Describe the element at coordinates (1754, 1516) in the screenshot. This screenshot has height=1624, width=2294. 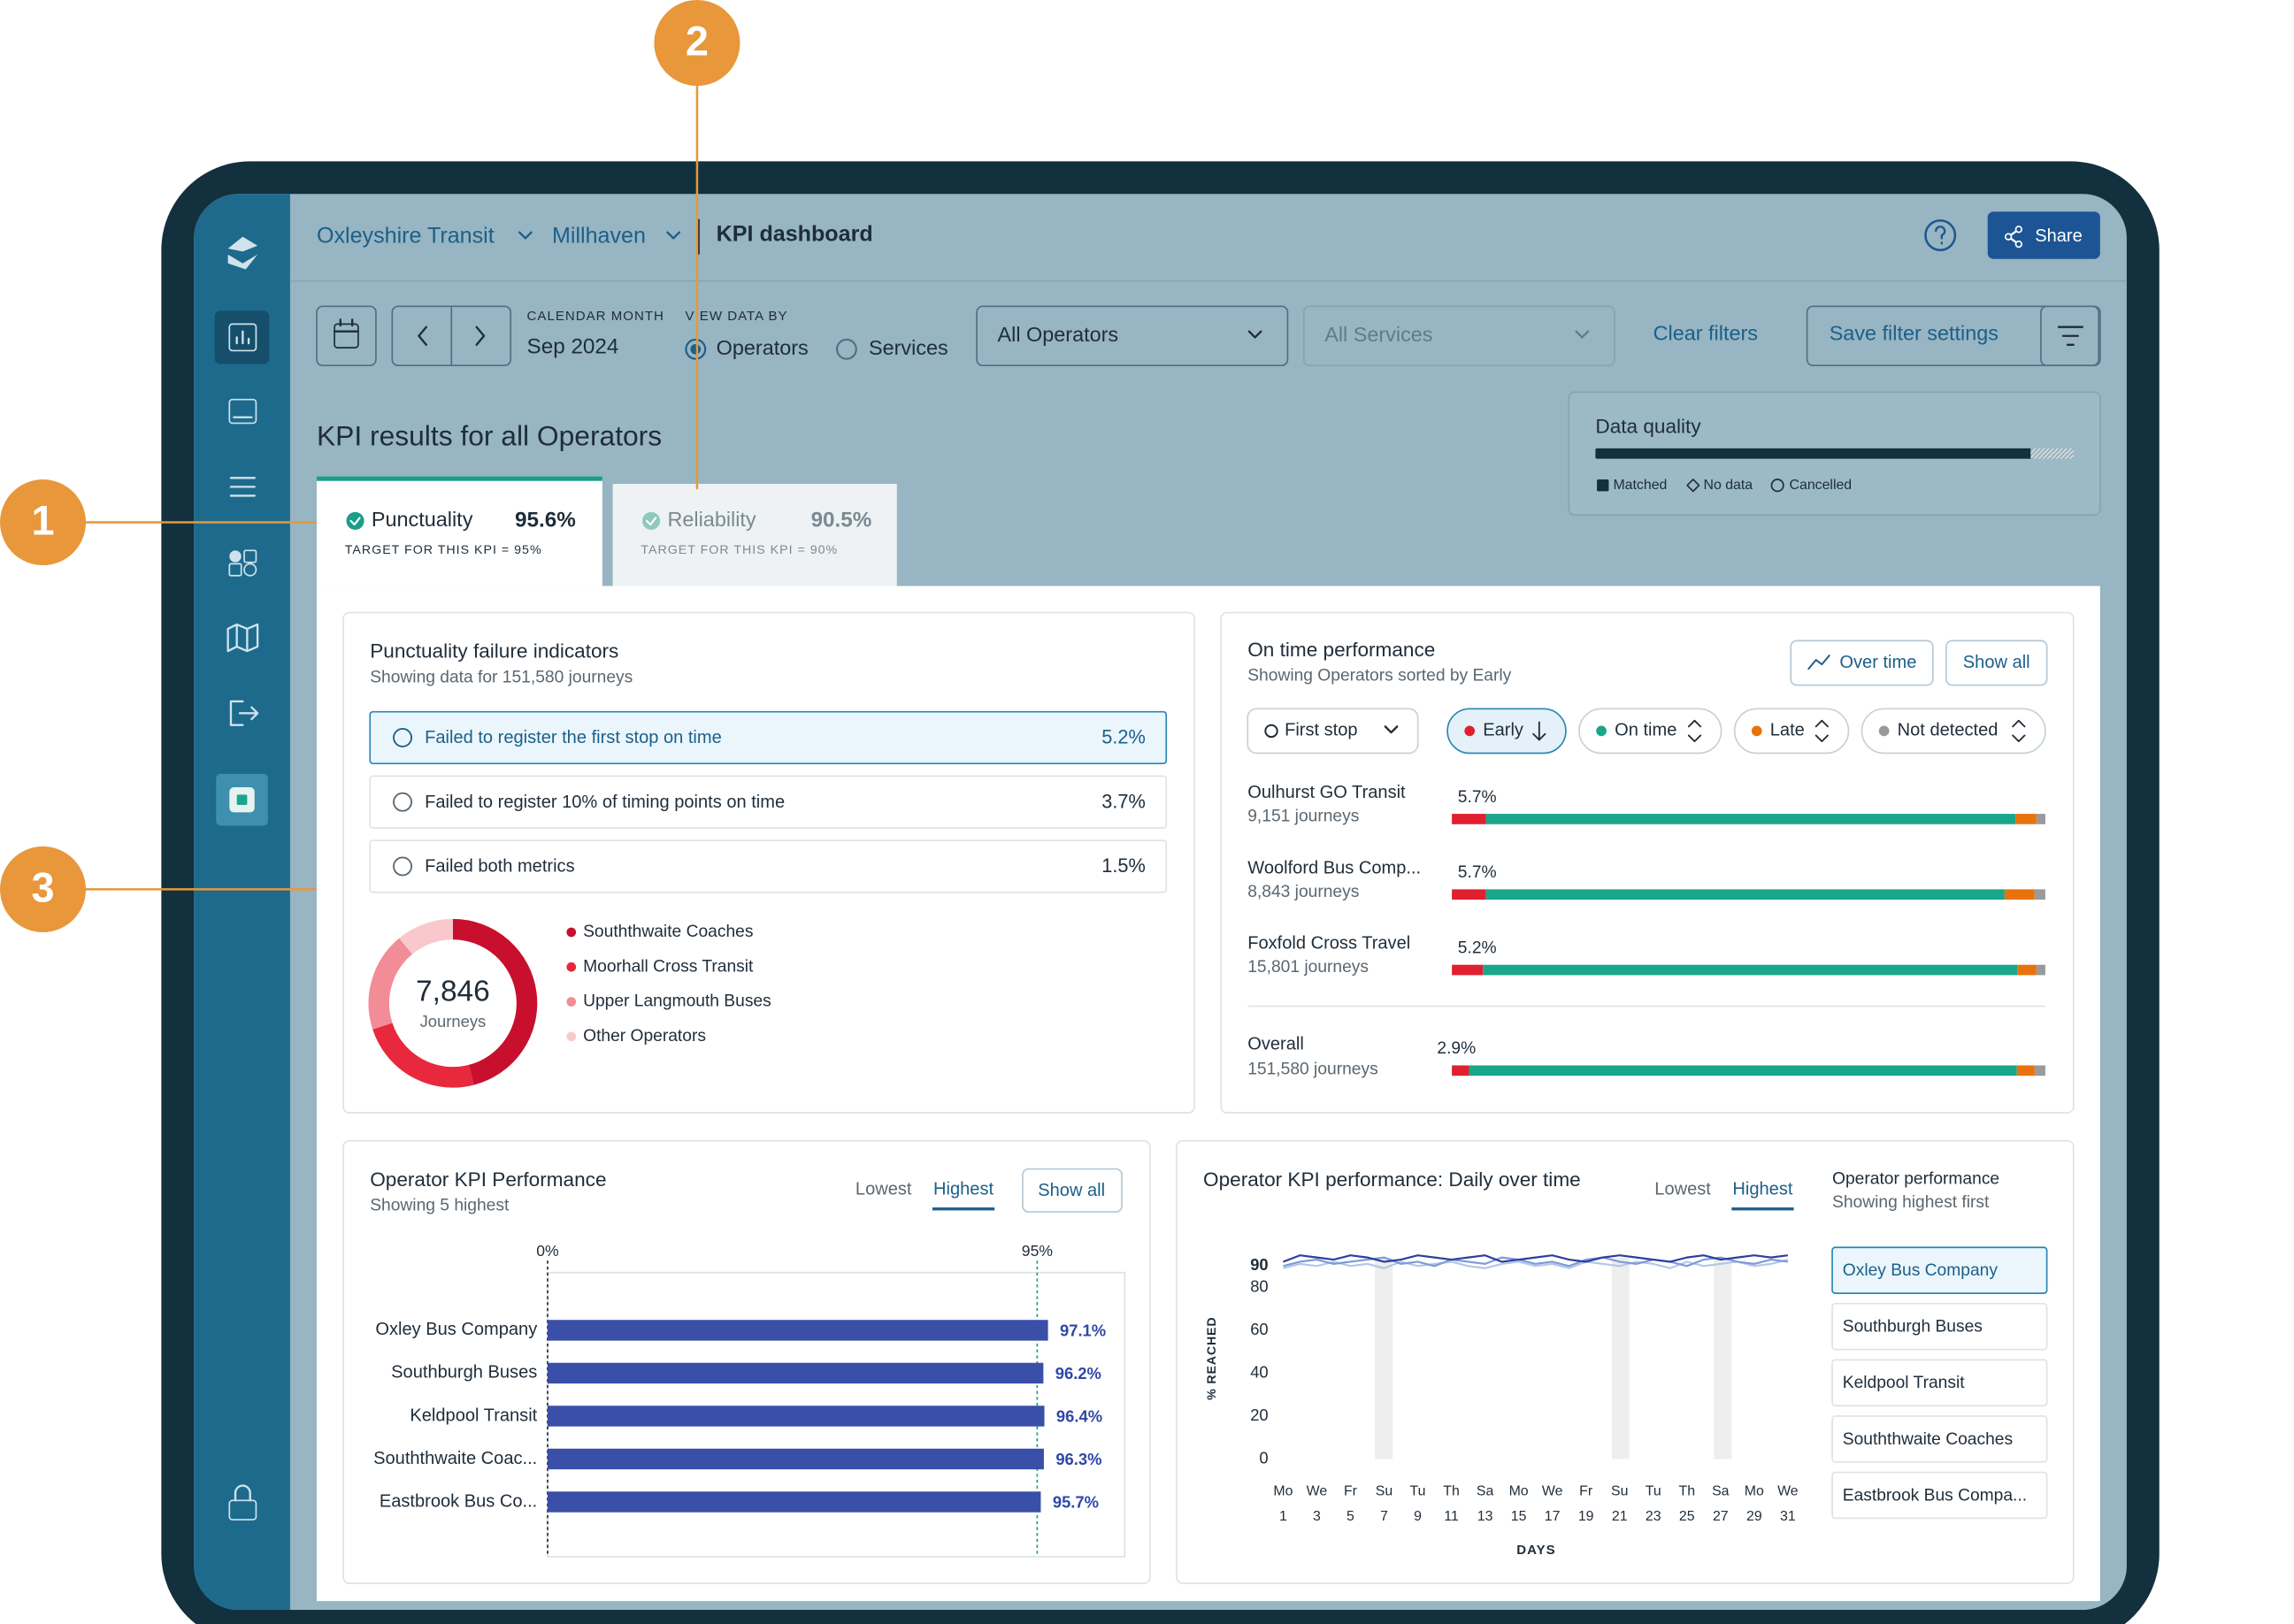
I see `x-tick-label: 29` at that location.